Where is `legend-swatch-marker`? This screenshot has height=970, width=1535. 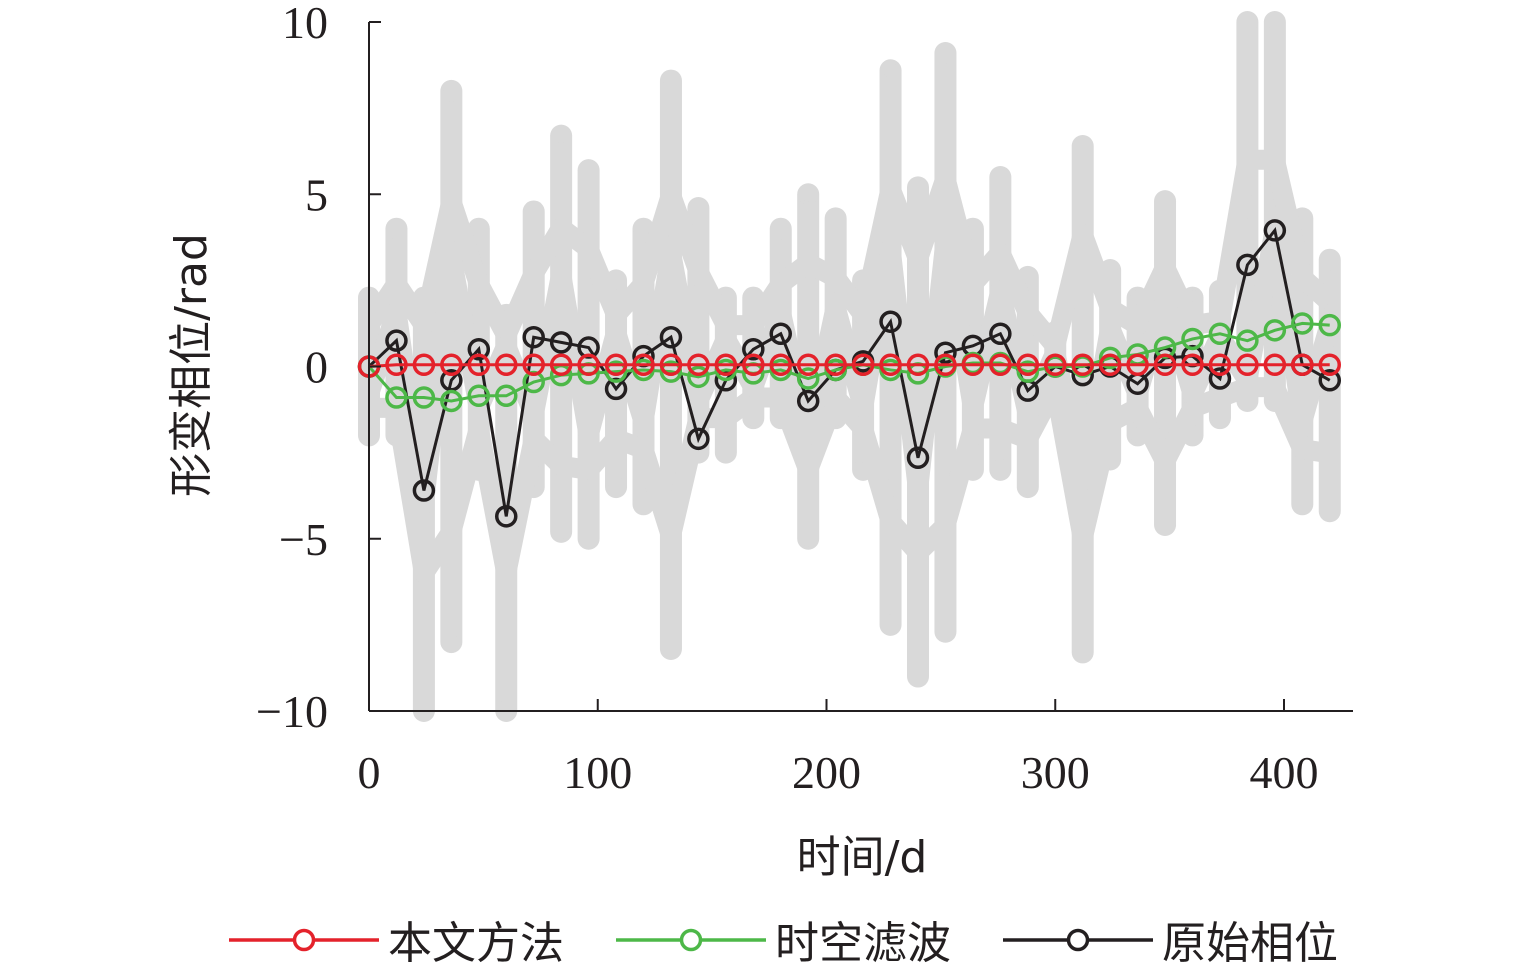 legend-swatch-marker is located at coordinates (304, 940).